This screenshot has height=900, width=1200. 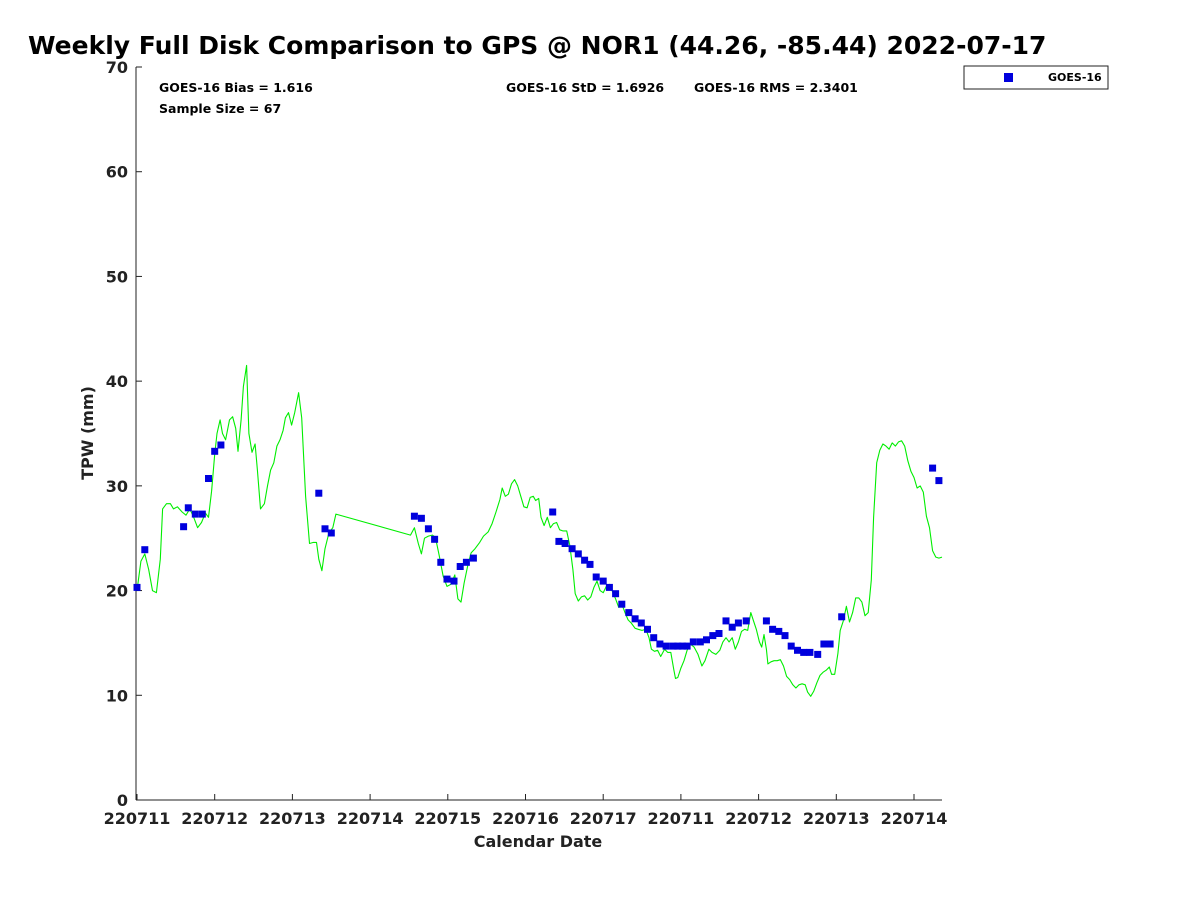 What do you see at coordinates (220, 108) in the screenshot?
I see `sample-size-stat: Sample Size = 67` at bounding box center [220, 108].